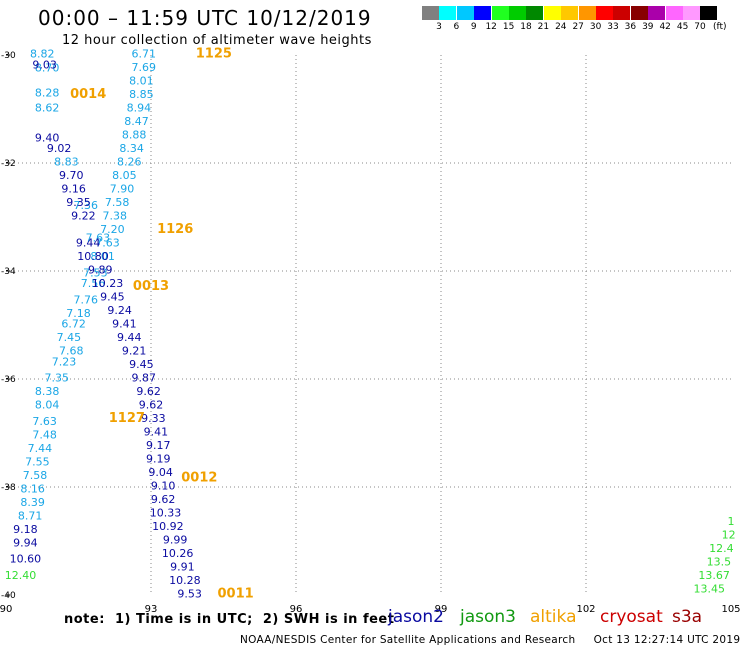  Describe the element at coordinates (488, 617) in the screenshot. I see `legend-jason3: jason3` at that location.